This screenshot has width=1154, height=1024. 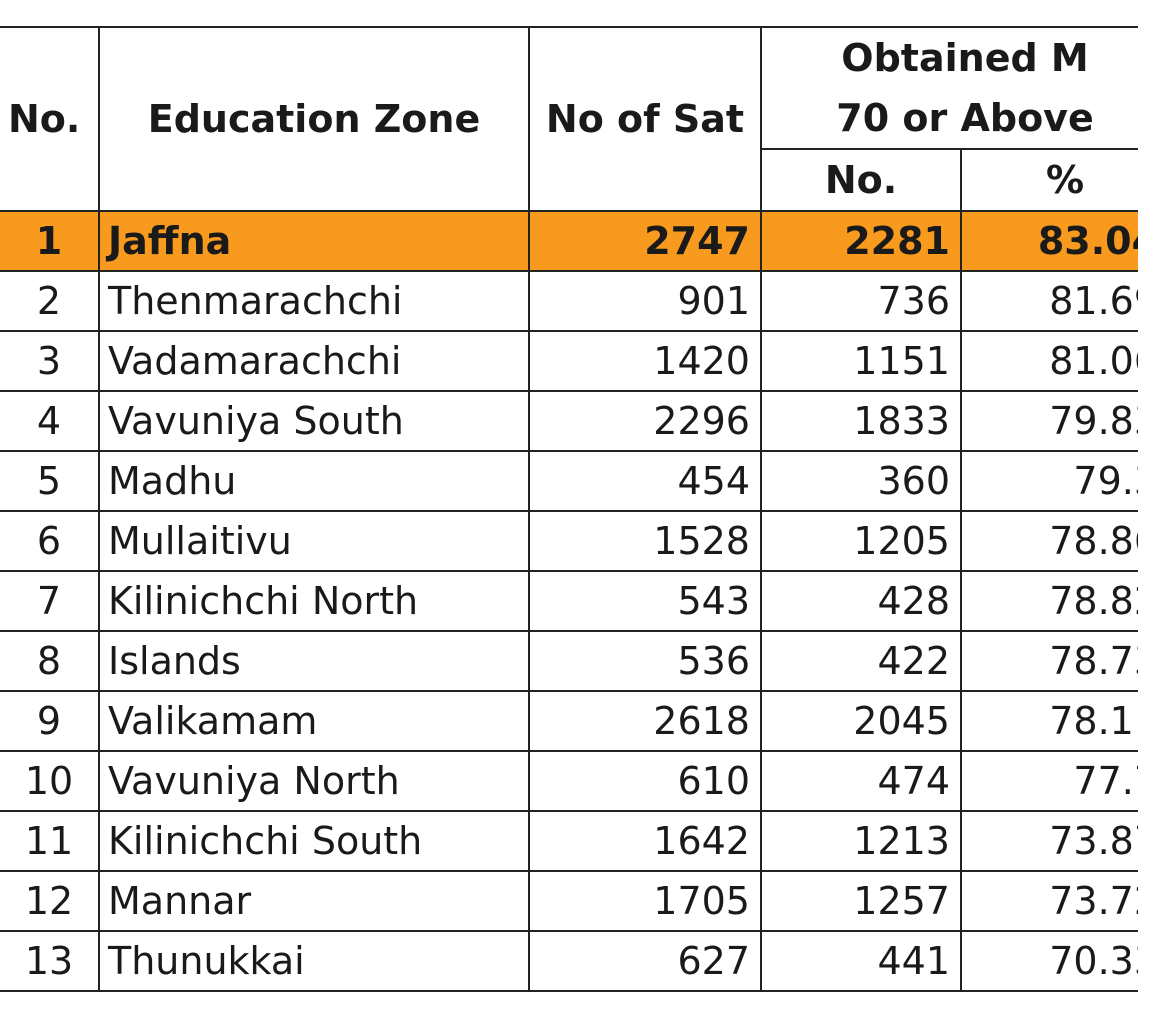 What do you see at coordinates (1056, 421) in the screenshot?
I see `cell-obtained-percent: 79.83` at bounding box center [1056, 421].